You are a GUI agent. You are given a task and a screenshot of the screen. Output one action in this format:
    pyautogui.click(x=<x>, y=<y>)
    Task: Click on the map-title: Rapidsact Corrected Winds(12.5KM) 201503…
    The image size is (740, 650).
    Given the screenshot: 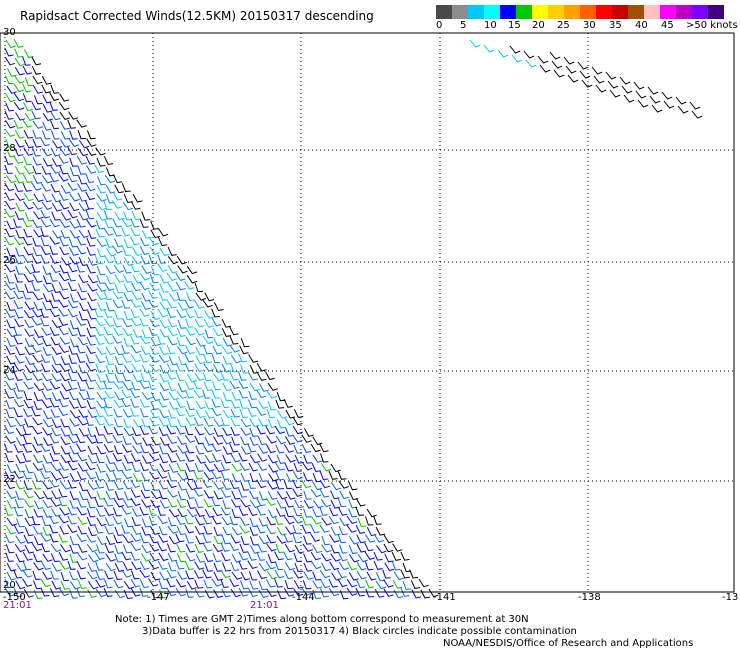 What is the action you would take?
    pyautogui.click(x=197, y=16)
    